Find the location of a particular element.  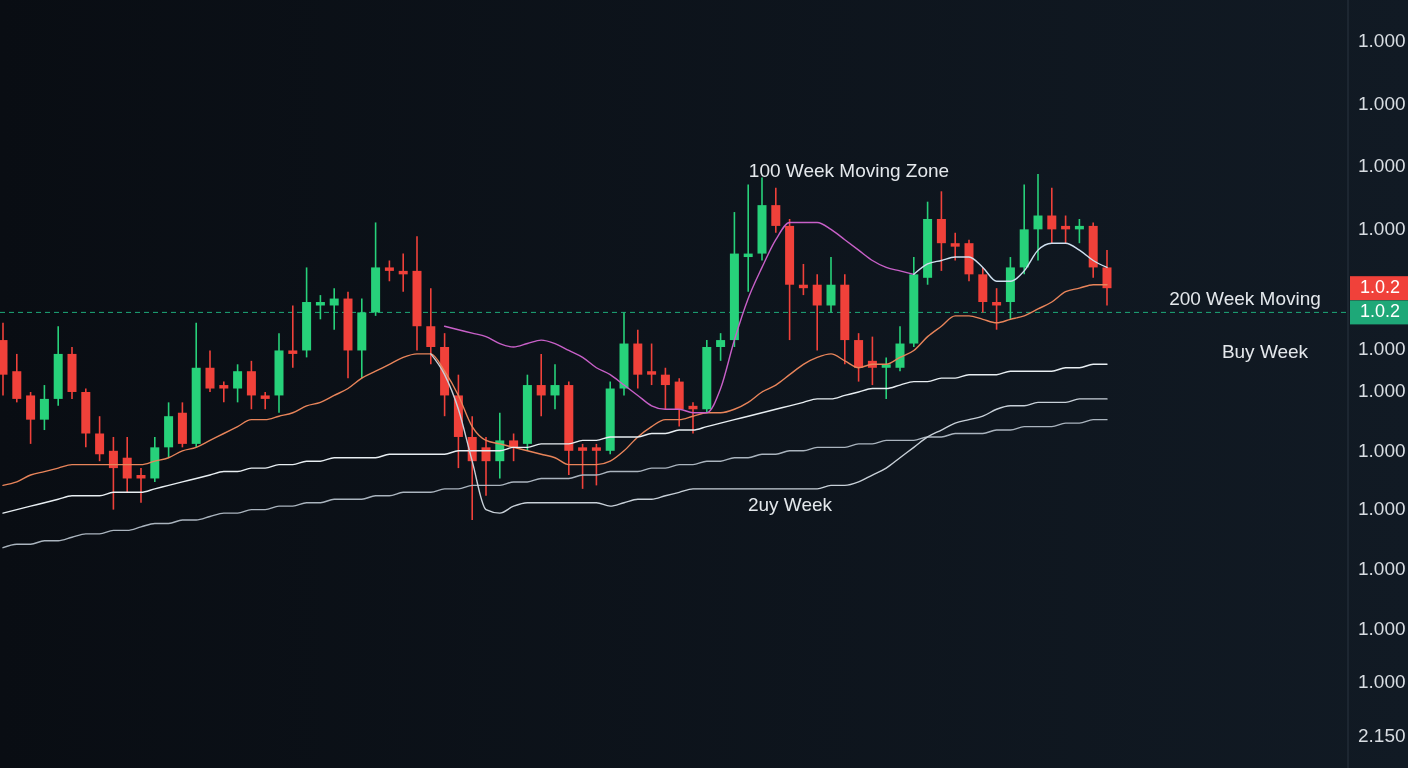

annotation: 2uy Week is located at coordinates (790, 505).